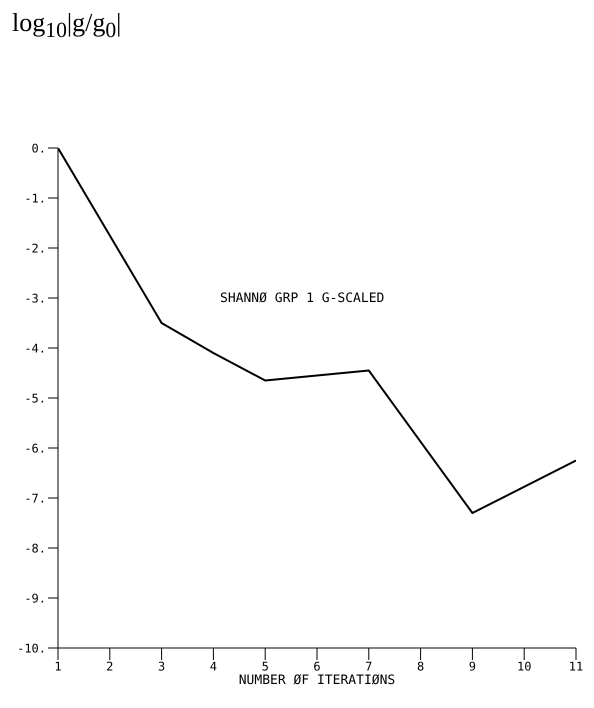 The height and width of the screenshot is (708, 594). Describe the element at coordinates (35, 548) in the screenshot. I see `y-tick-label: -8.` at that location.